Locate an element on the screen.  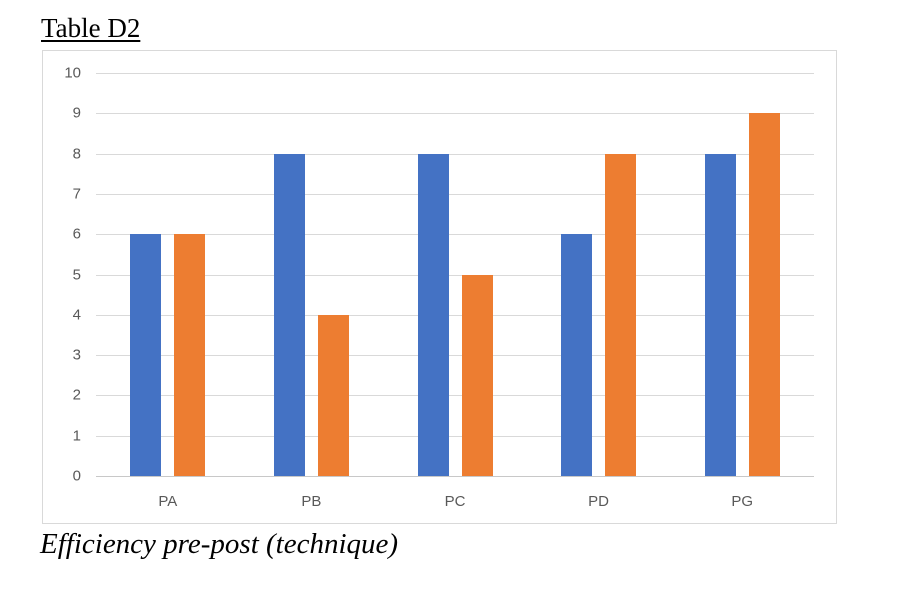
x-tick-label-PB: PB is located at coordinates (311, 501).